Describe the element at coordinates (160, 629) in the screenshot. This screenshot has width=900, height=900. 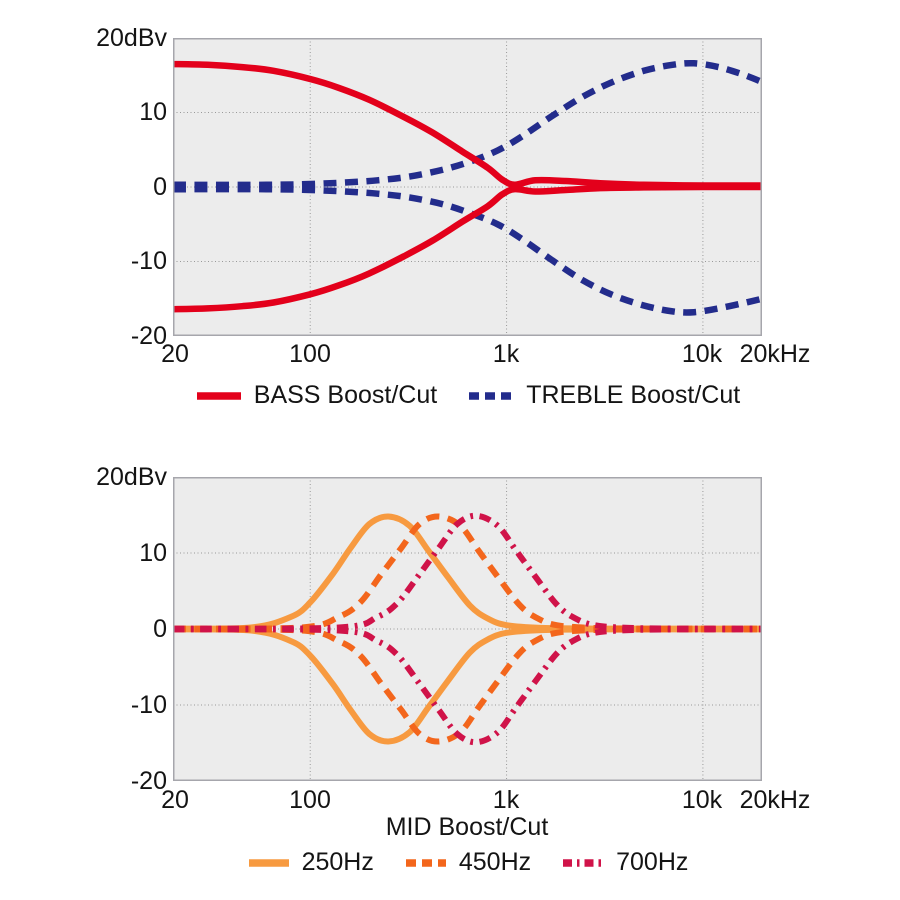
I see `y-tick-0-2: 0` at that location.